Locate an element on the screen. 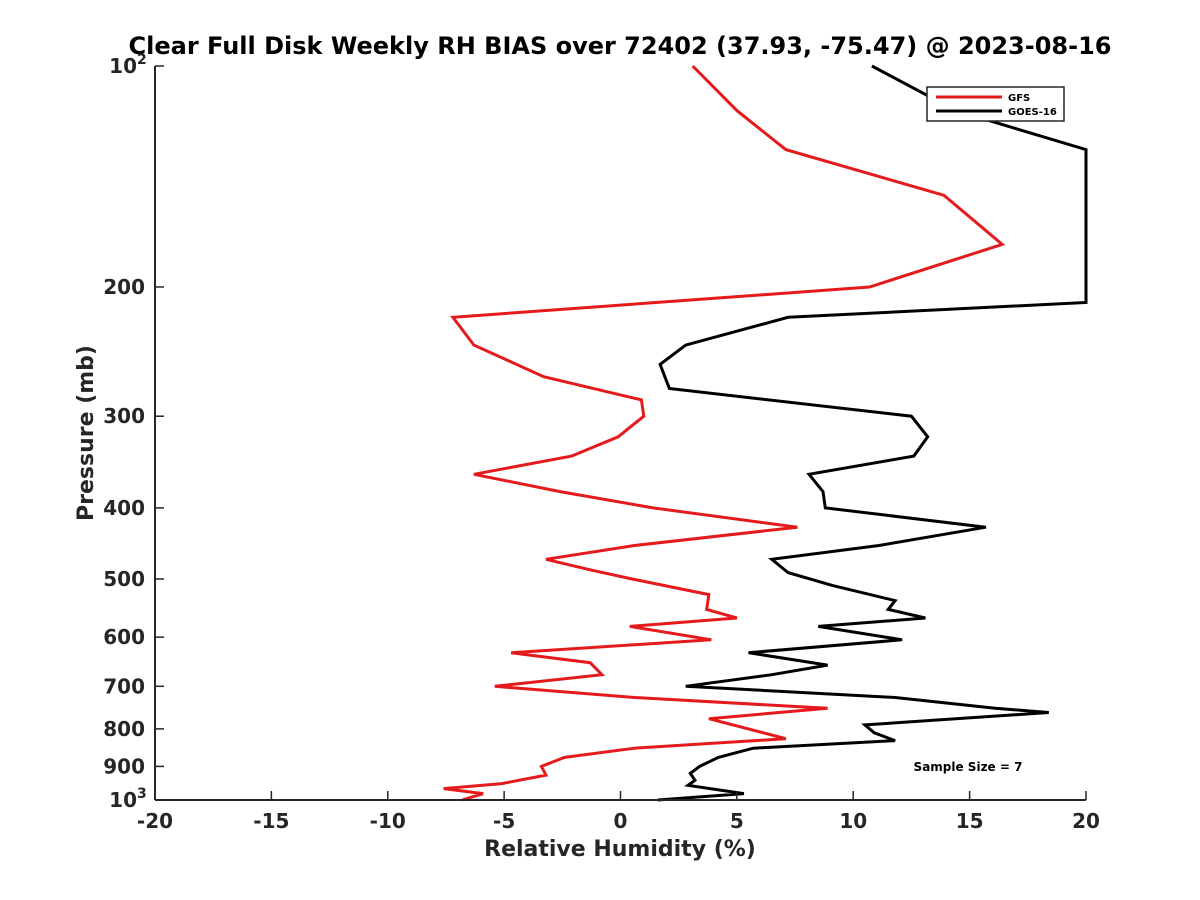 The image size is (1200, 900). y-tick-exponent: 2 is located at coordinates (142, 60).